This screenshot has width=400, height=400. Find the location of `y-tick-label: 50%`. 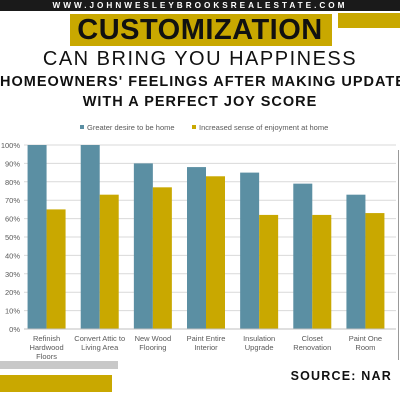

y-tick-label: 50% is located at coordinates (12, 237).